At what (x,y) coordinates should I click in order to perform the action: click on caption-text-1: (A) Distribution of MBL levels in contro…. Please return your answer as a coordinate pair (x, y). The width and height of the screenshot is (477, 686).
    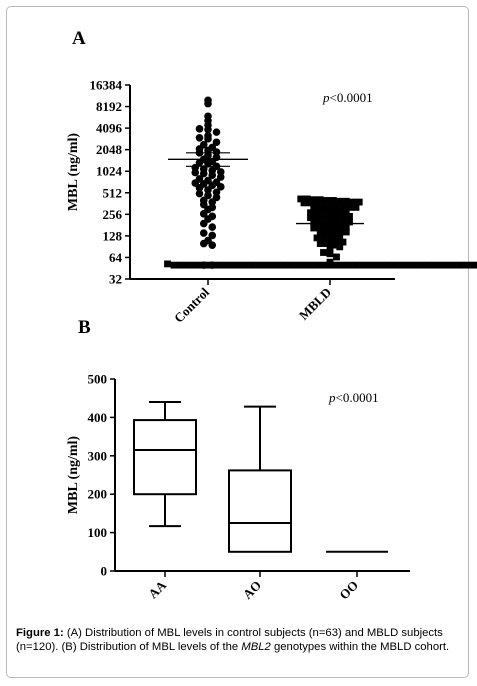
    Looking at the image, I should click on (229, 640).